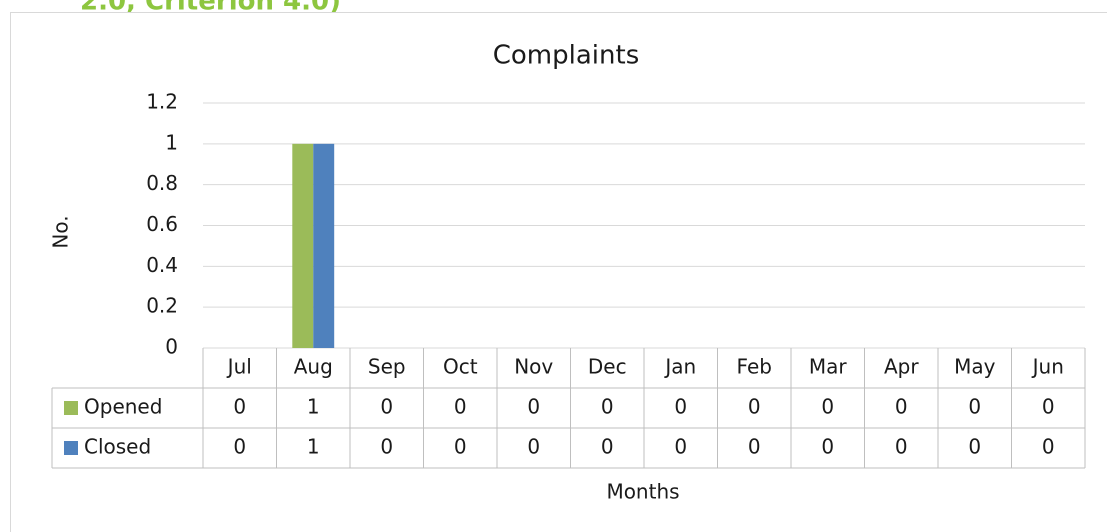 Image resolution: width=1107 pixels, height=532 pixels. What do you see at coordinates (642, 492) in the screenshot?
I see `x-axis-label: Months` at bounding box center [642, 492].